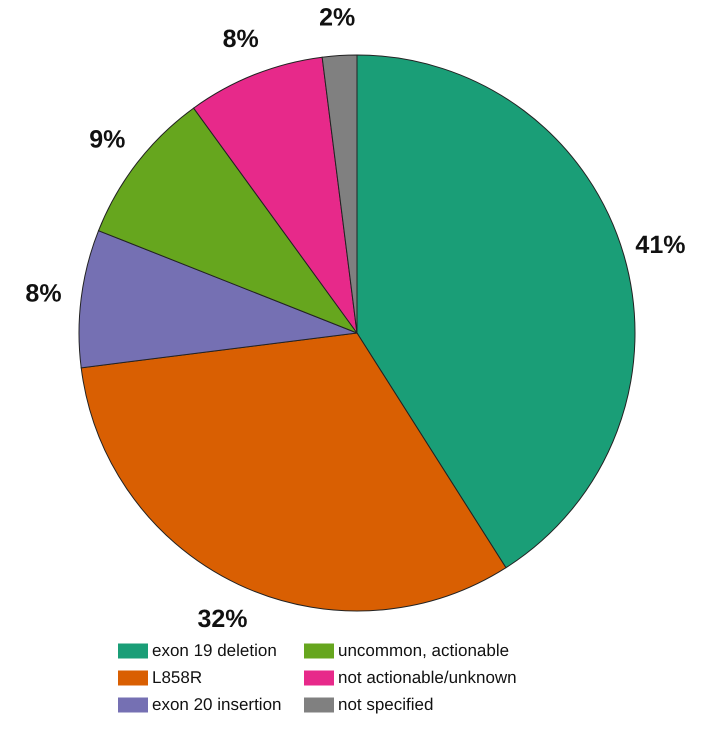 The height and width of the screenshot is (742, 714). Describe the element at coordinates (177, 677) in the screenshot. I see `legend-label: L858R` at that location.